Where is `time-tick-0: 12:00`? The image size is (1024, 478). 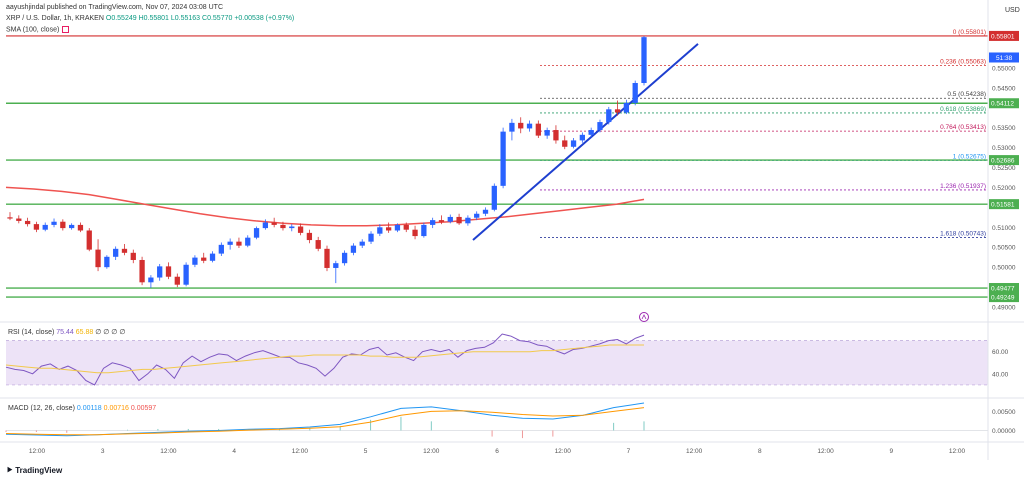
time-tick-0: 12:00 is located at coordinates (37, 451).